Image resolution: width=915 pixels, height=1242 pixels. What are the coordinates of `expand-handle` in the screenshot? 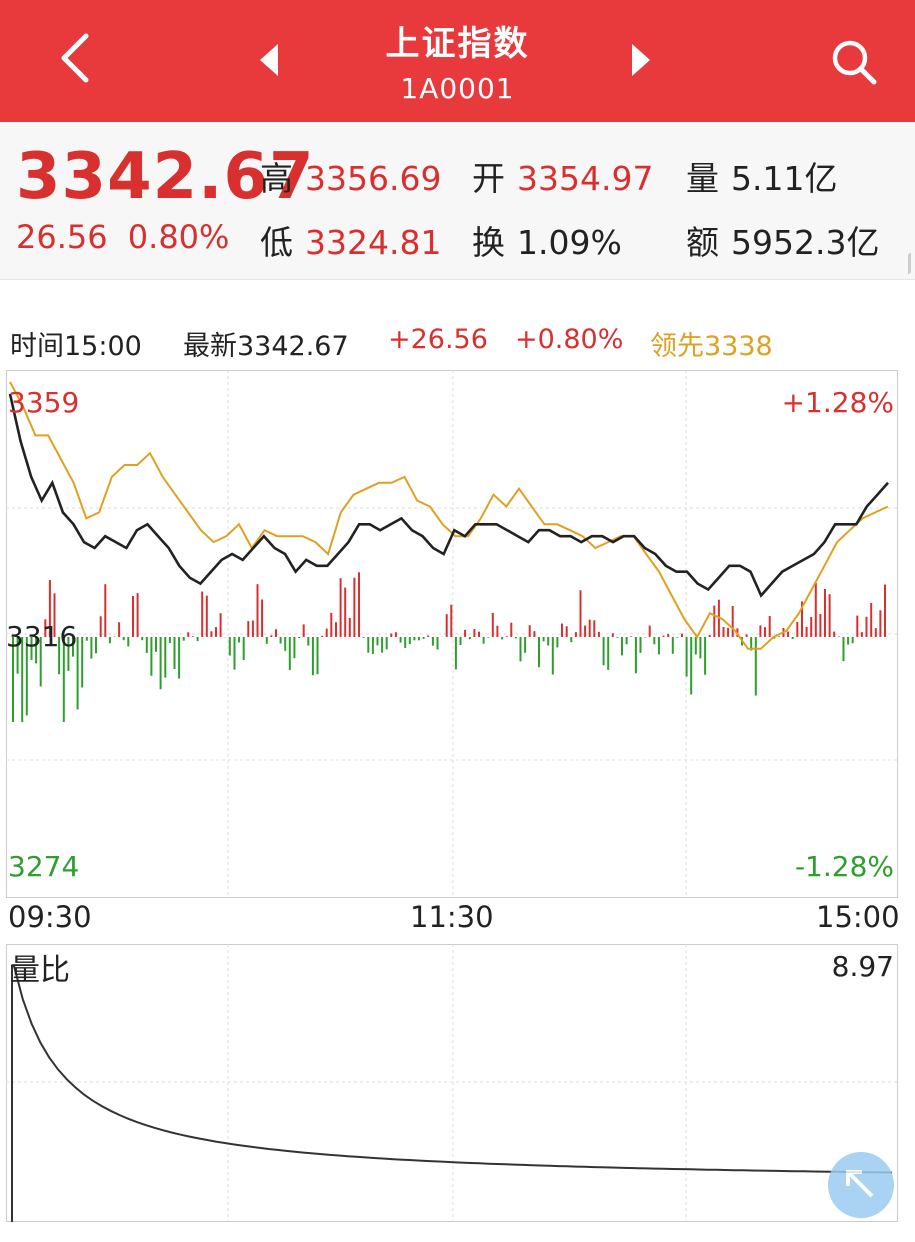 It's located at (906, 266).